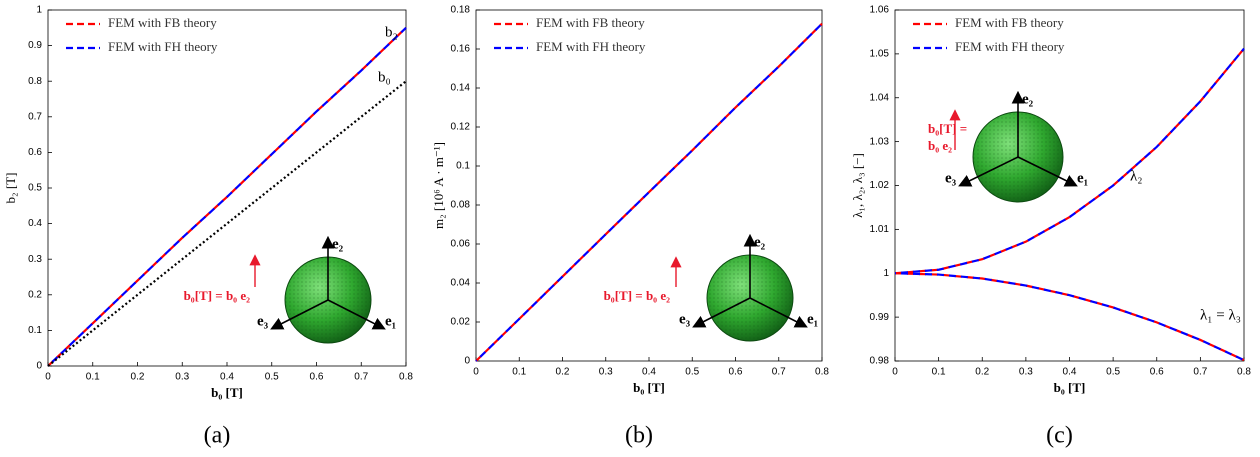  I want to click on y-tick-label: 1.02, so click(880, 185).